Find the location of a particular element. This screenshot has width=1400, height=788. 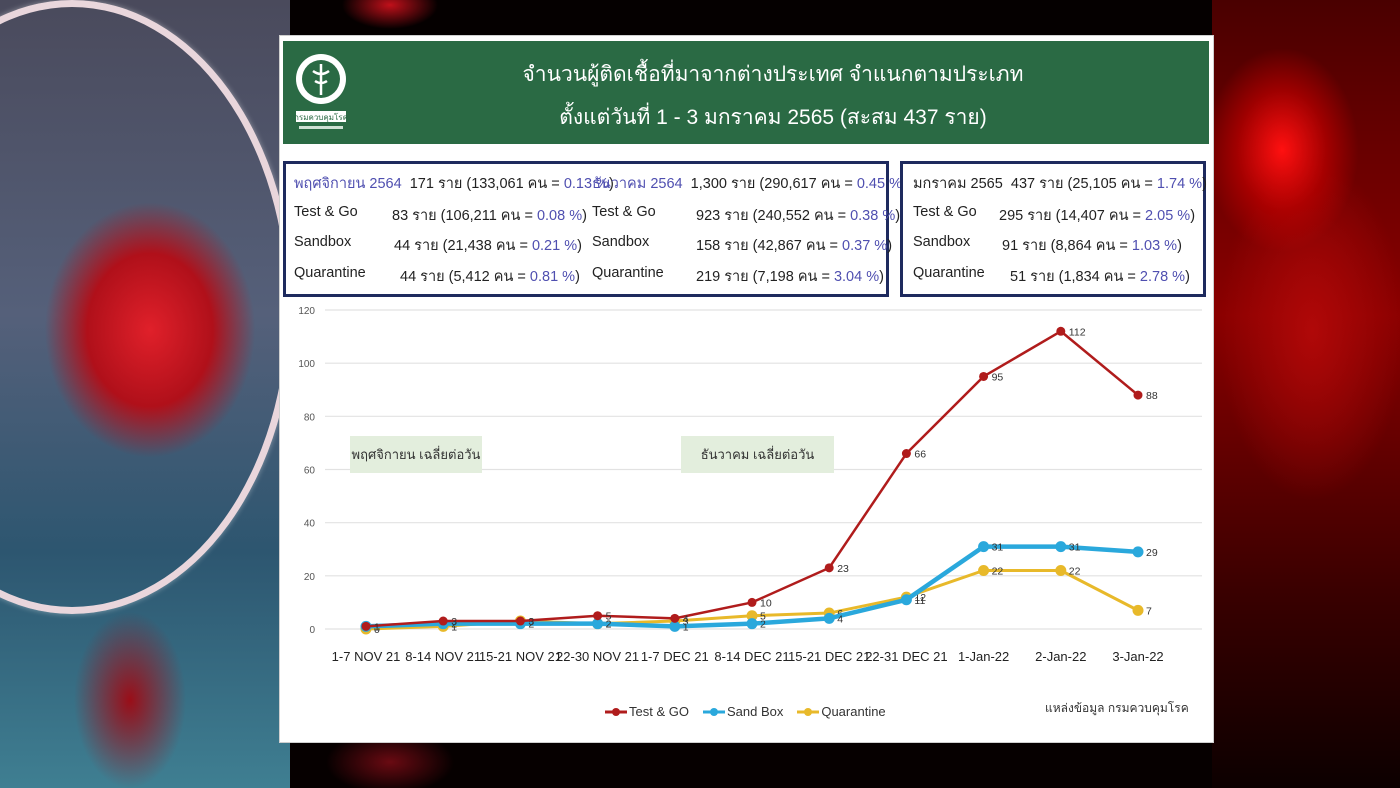

x-tick-label: 8-14 NOV 21 is located at coordinates (443, 656).